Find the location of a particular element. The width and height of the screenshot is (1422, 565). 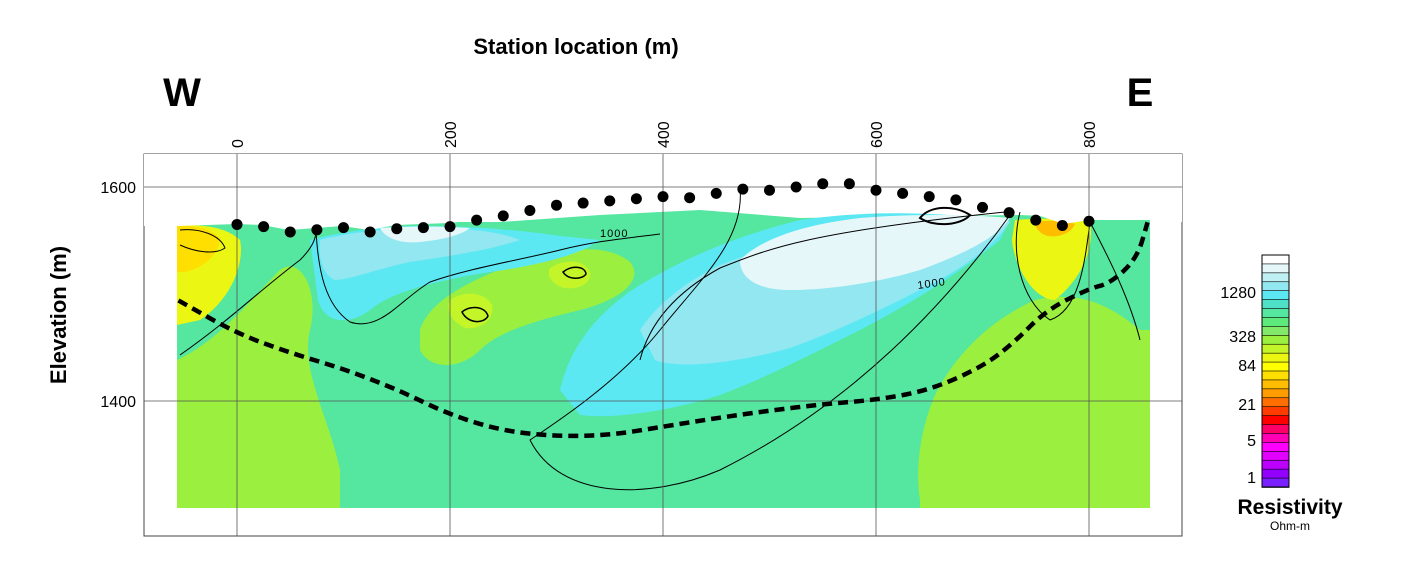

electrode-markers is located at coordinates (663, 208).